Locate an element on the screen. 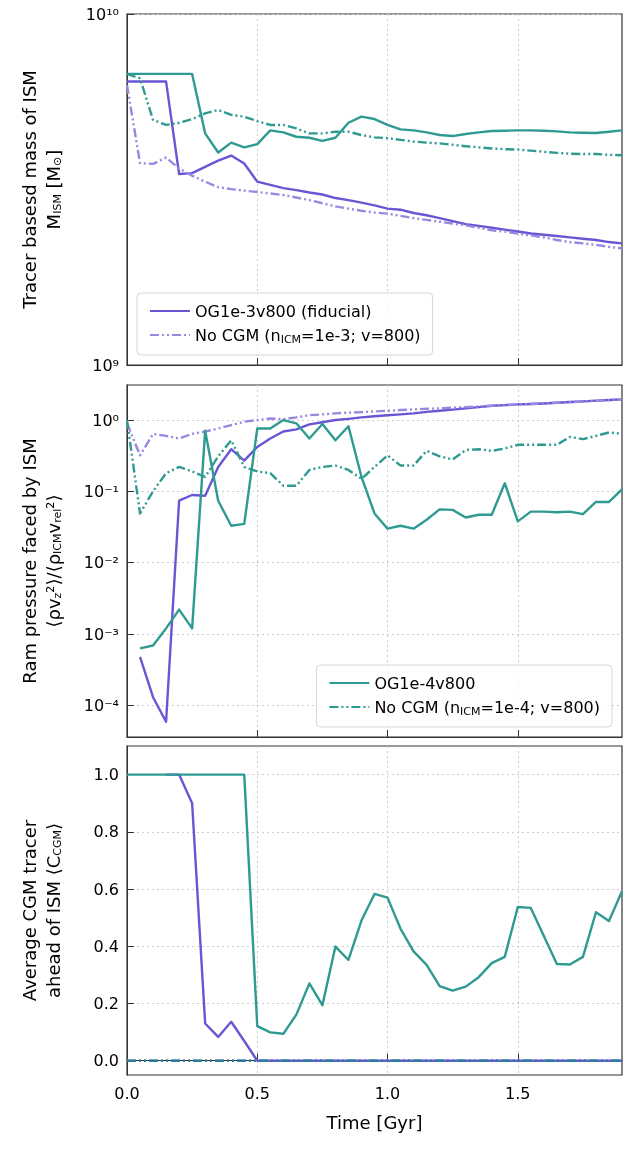 The height and width of the screenshot is (1157, 636). x-tick-label: 1.5 is located at coordinates (518, 1093).